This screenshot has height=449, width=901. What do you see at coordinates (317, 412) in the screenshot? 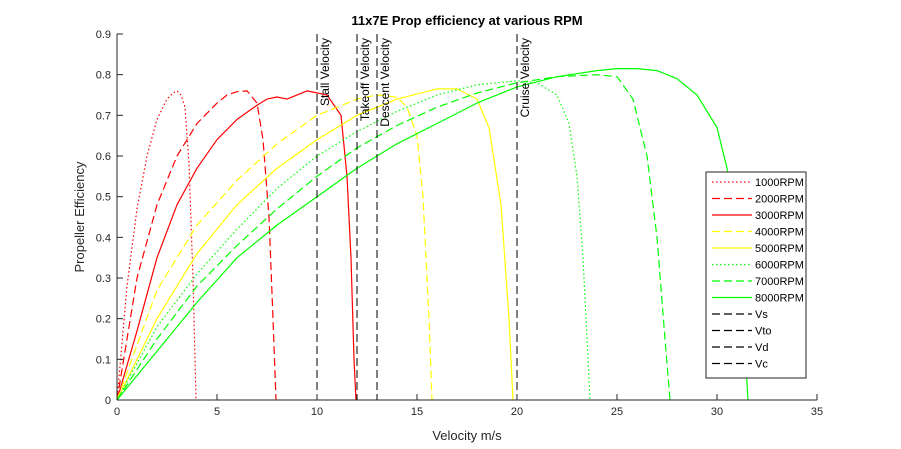
I see `x-tick-label: 10` at bounding box center [317, 412].